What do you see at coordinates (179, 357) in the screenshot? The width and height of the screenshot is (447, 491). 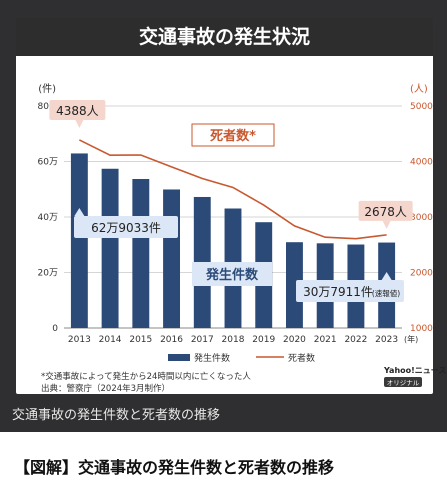 I see `legend-swatch-bars` at bounding box center [179, 357].